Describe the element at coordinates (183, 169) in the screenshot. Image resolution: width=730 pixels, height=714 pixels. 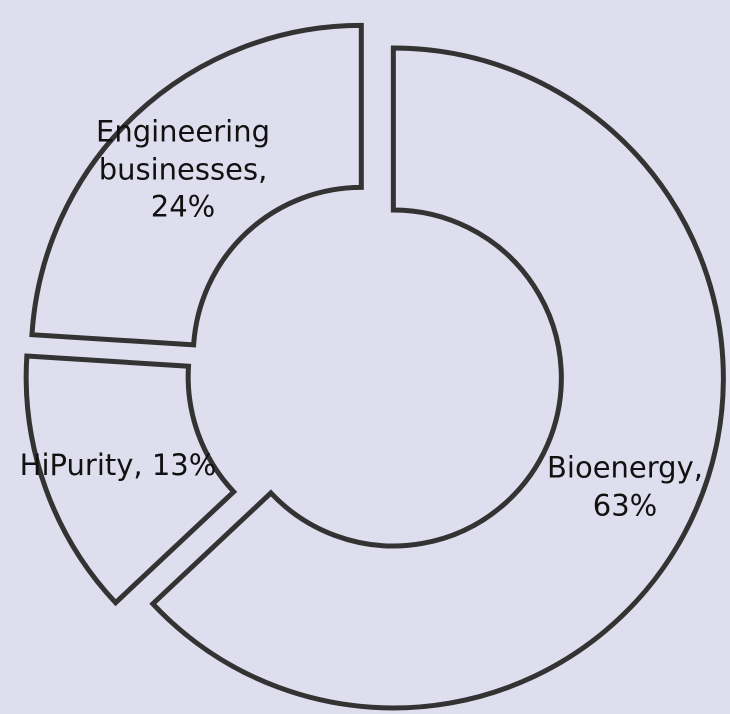
I see `segment-label: Engineering businesses, 24%` at that location.